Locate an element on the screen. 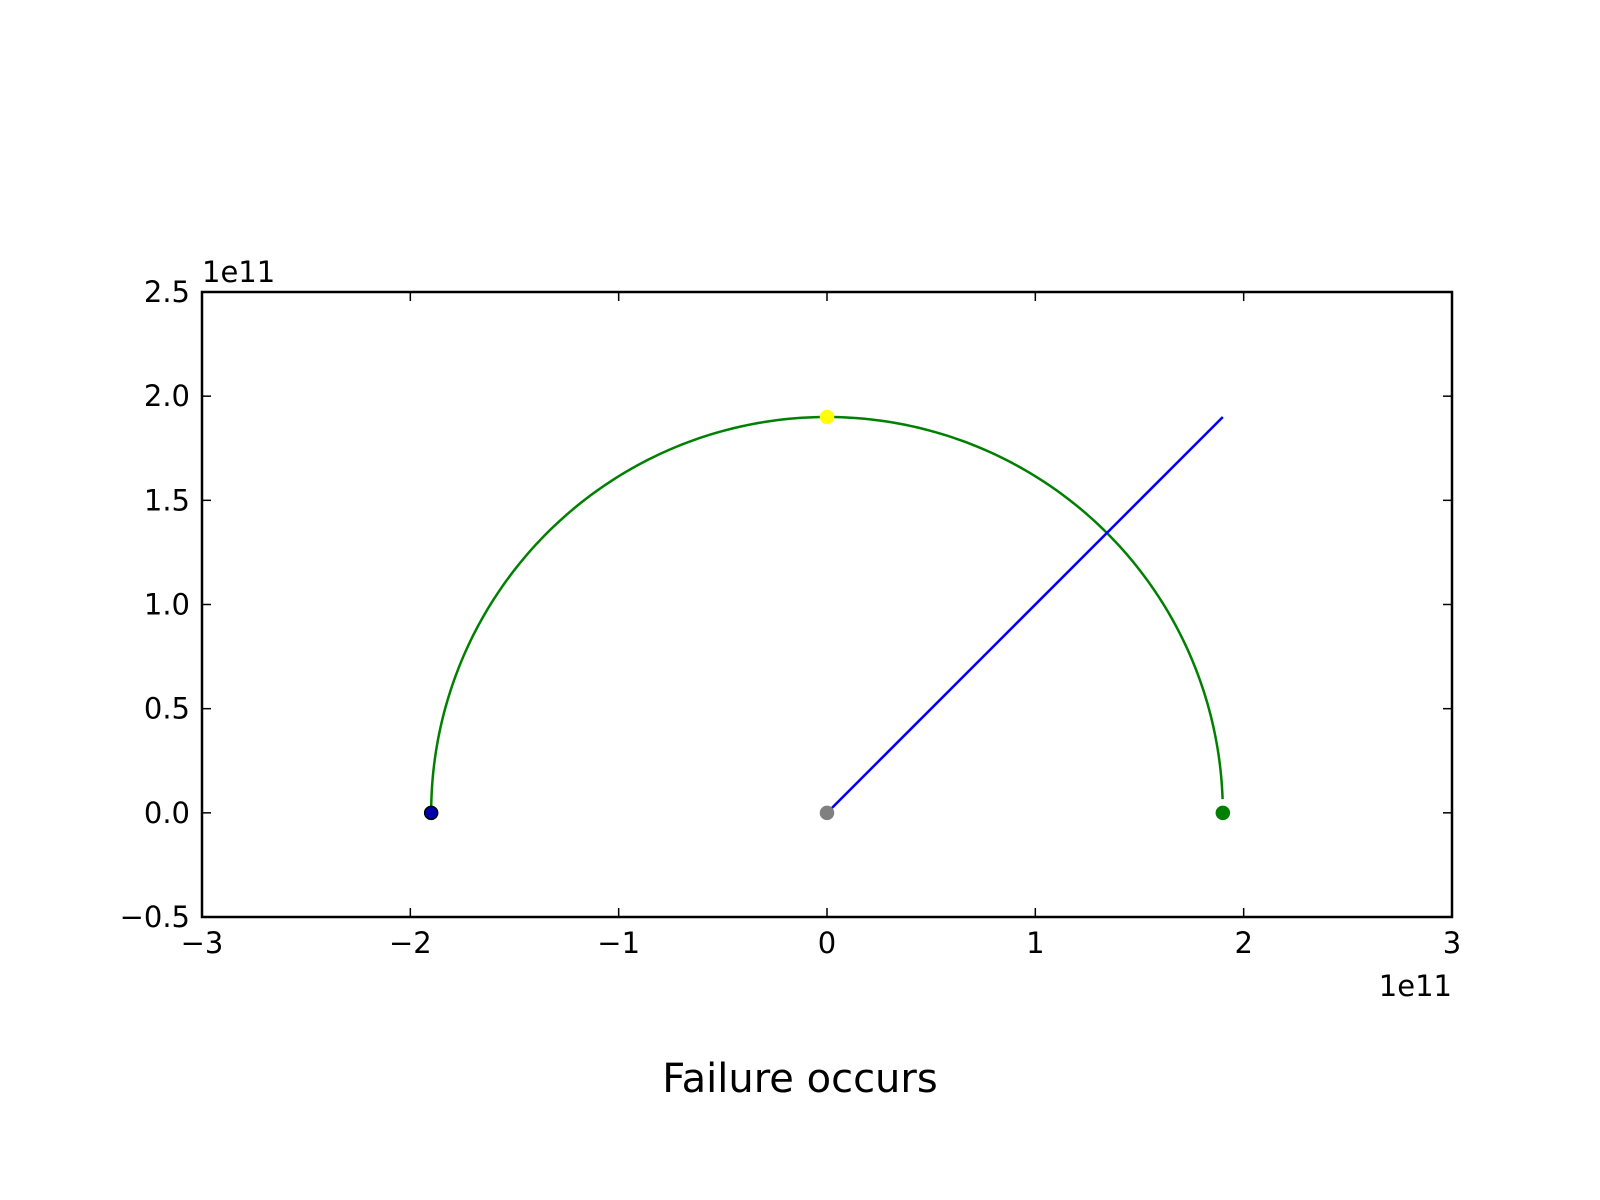  x-tick-label: −1 is located at coordinates (618, 943).